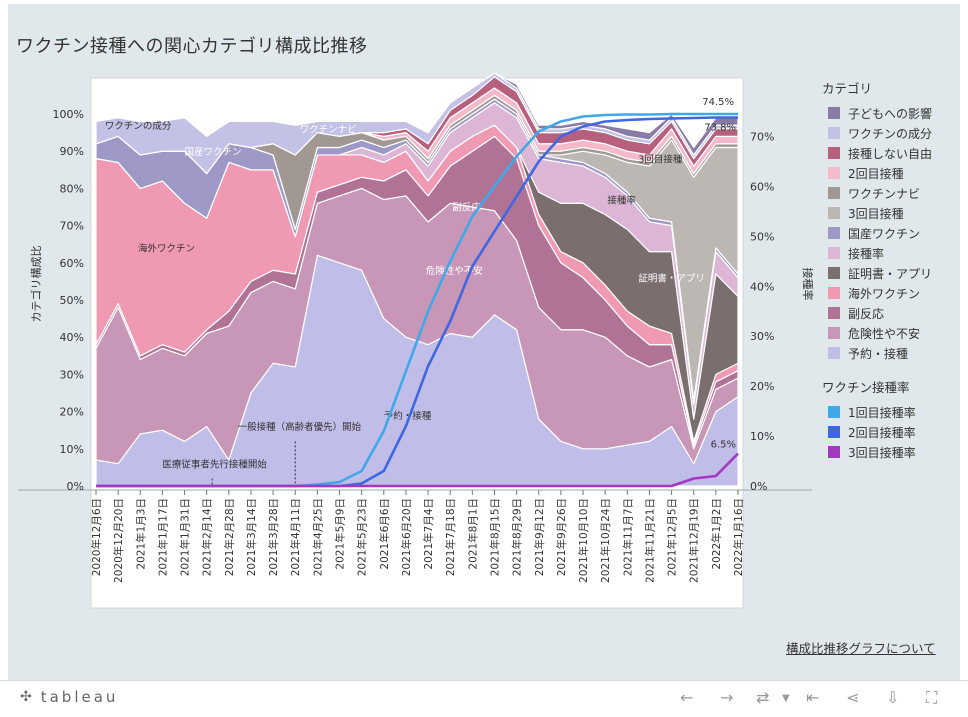  Describe the element at coordinates (214, 464) in the screenshot. I see `annotation-11: 医療従事者先行接種開始` at that location.